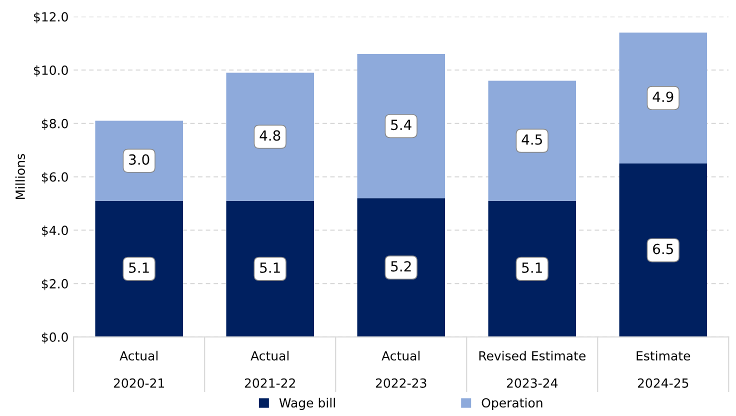  I want to click on y-tick-label: $12.0, so click(51, 18).